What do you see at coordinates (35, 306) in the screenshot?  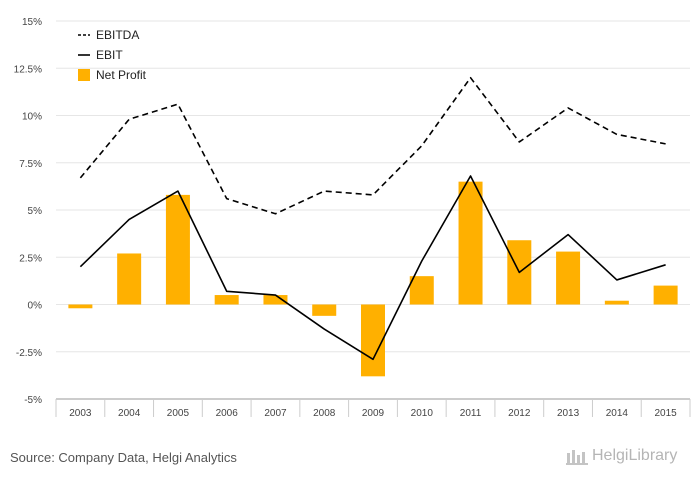 I see `y-tick-label: 0%` at bounding box center [35, 306].